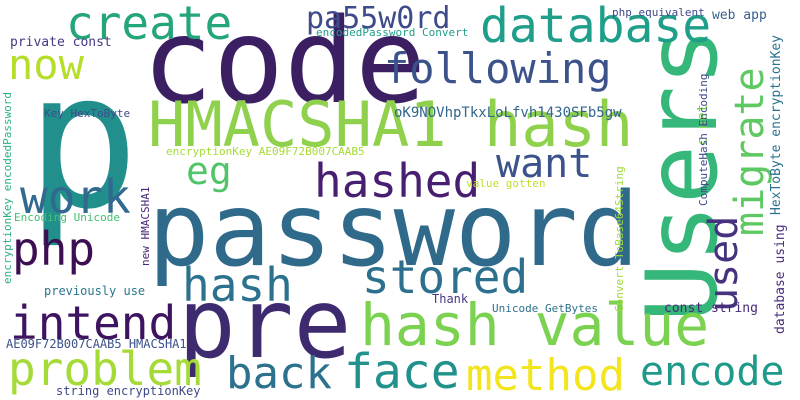  Describe the element at coordinates (739, 15) in the screenshot. I see `word-web-app: web app` at that location.